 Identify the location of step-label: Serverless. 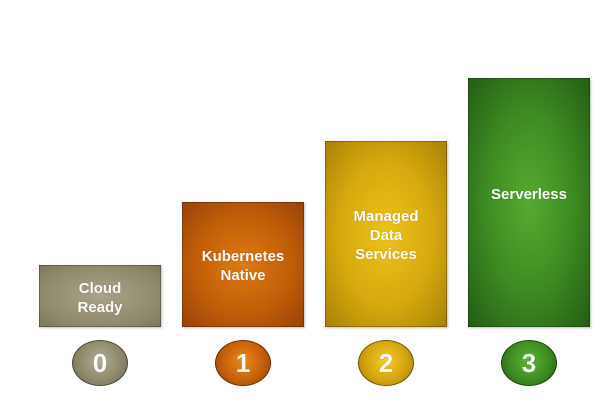
(529, 194).